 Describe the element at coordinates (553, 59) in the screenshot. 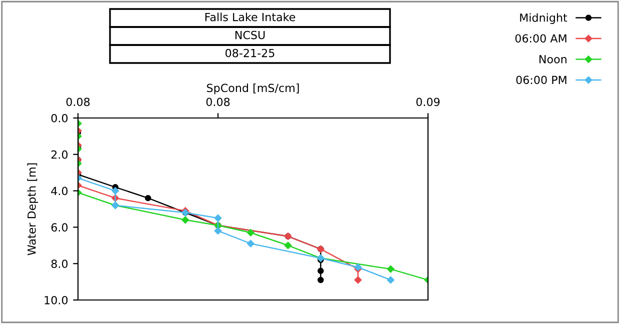

I see `legend-label: Noon` at that location.